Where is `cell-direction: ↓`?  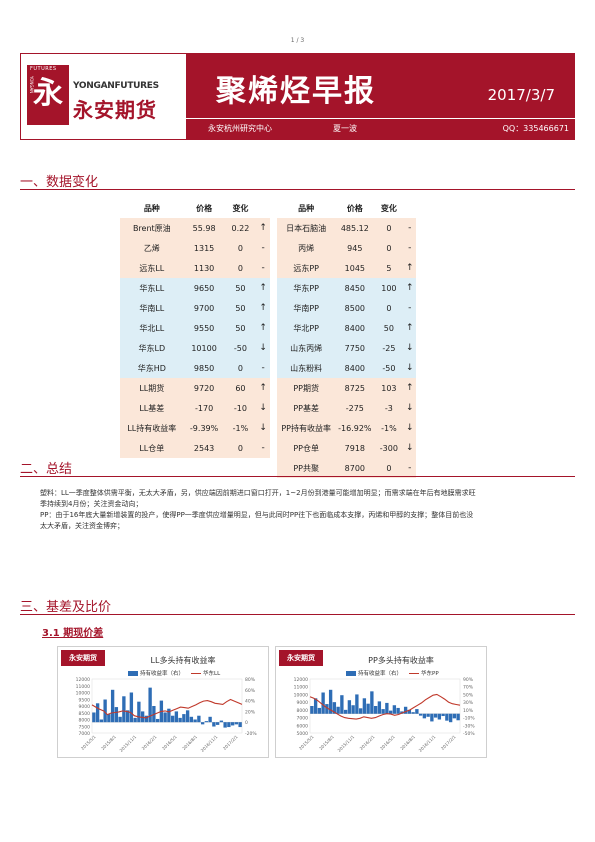 cell-direction: ↓ is located at coordinates (409, 348).